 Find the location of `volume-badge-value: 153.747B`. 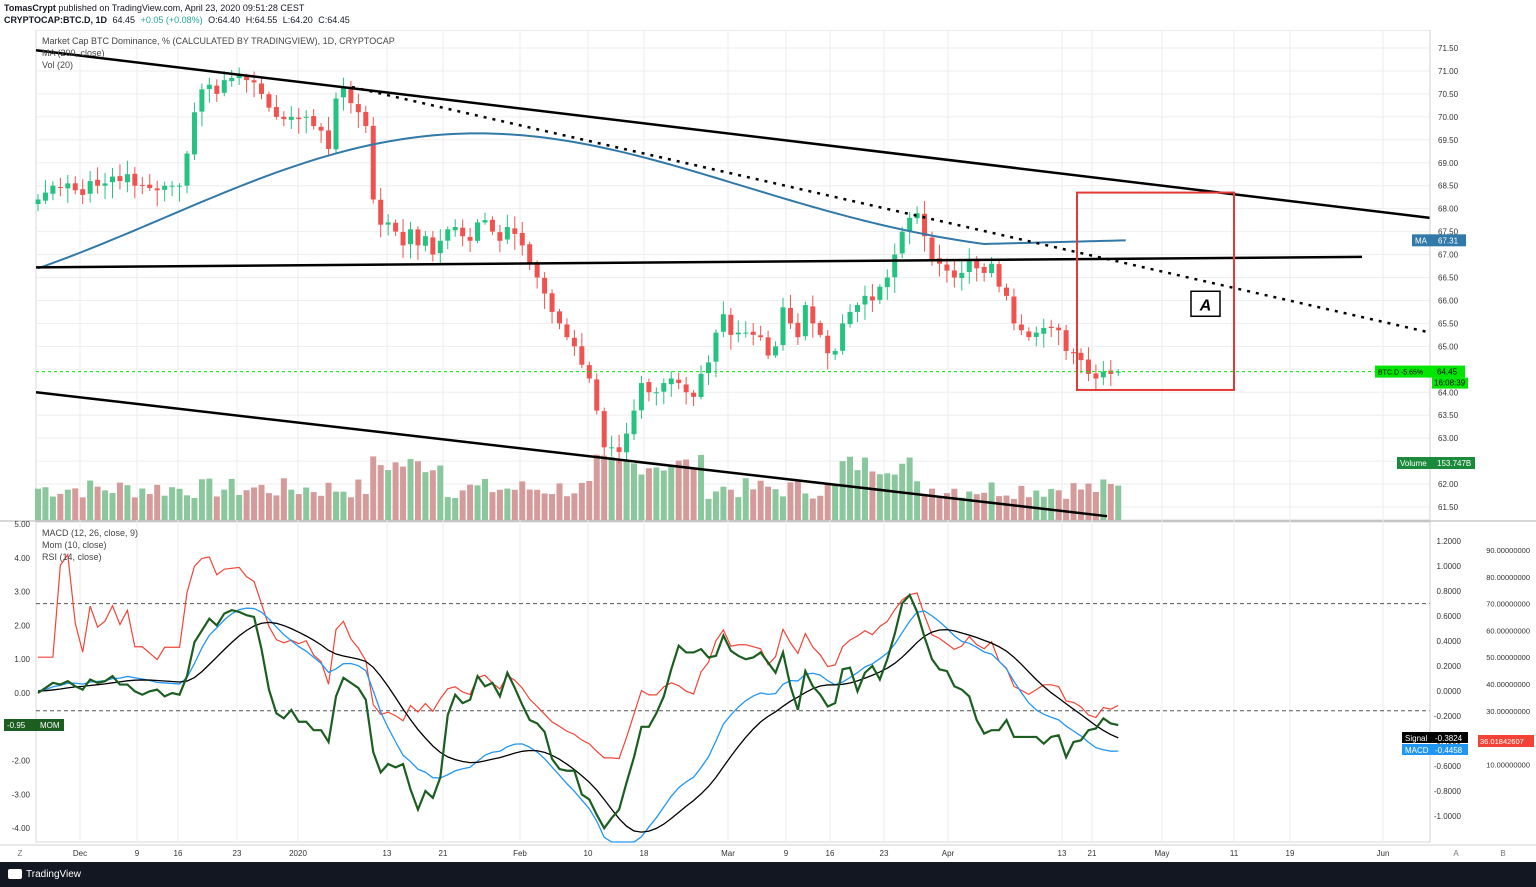

volume-badge-value: 153.747B is located at coordinates (1454, 463).